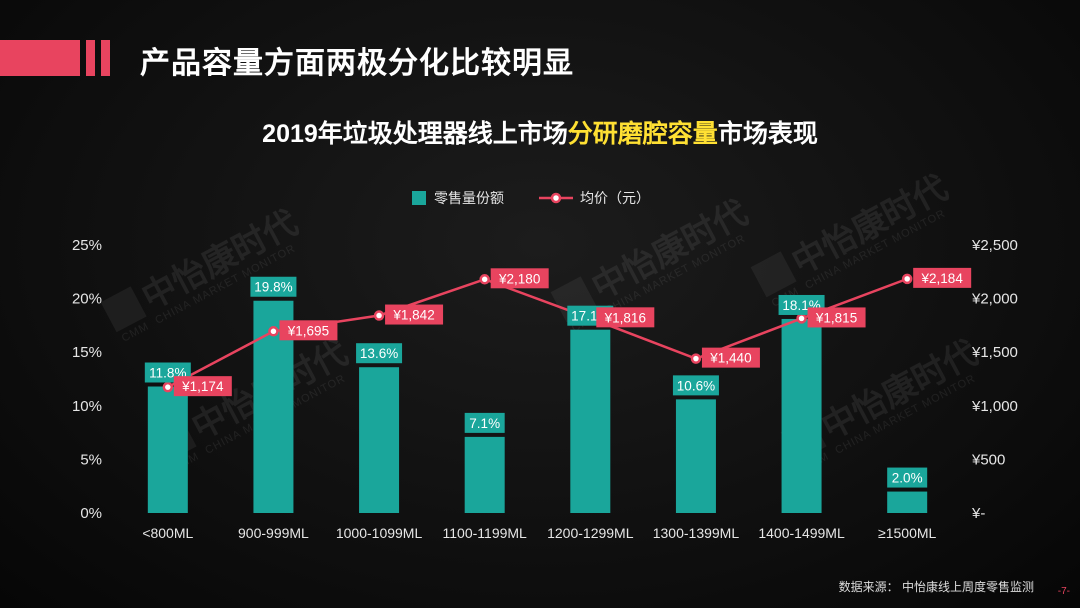 Image resolution: width=1080 pixels, height=608 pixels. I want to click on chart-legend: 零售量份额 均价（元）, so click(531, 198).